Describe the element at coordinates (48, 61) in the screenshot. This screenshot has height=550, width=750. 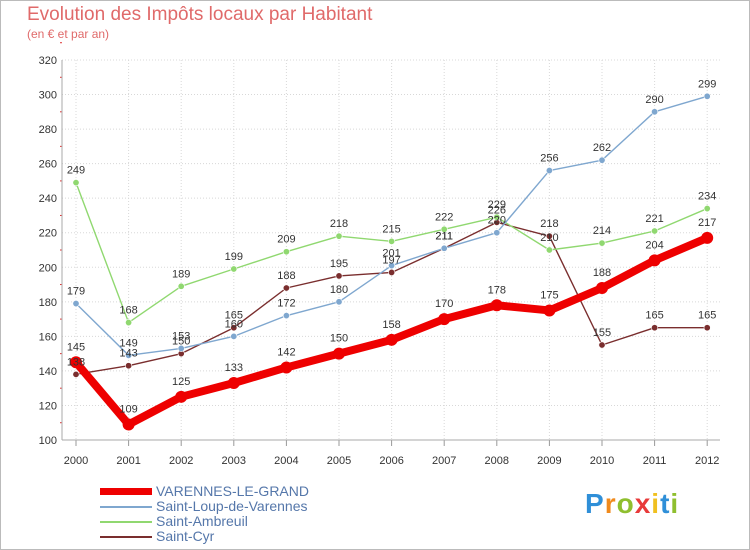
I see `y-tick-label: 320` at that location.